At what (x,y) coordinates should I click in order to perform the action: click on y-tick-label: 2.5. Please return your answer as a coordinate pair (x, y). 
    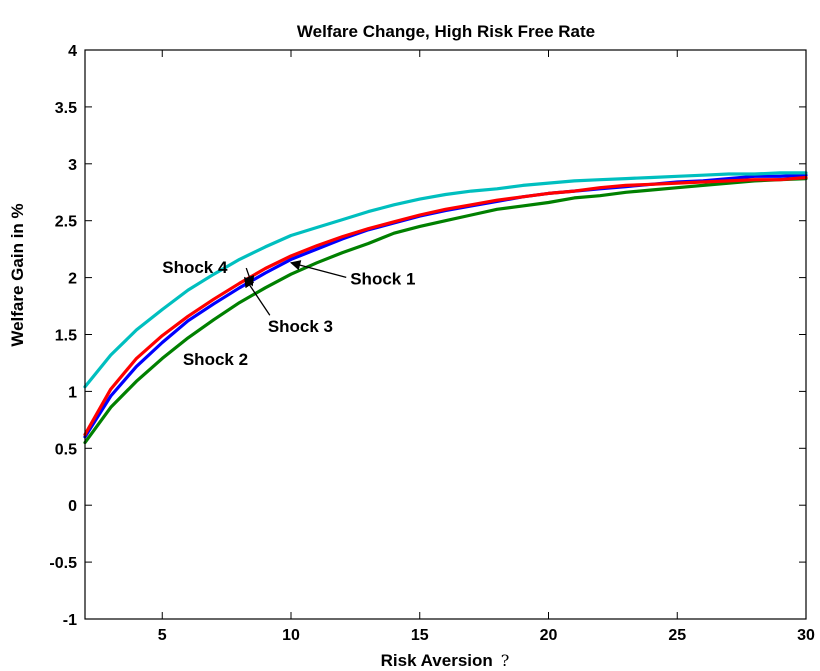
    Looking at the image, I should click on (66, 222).